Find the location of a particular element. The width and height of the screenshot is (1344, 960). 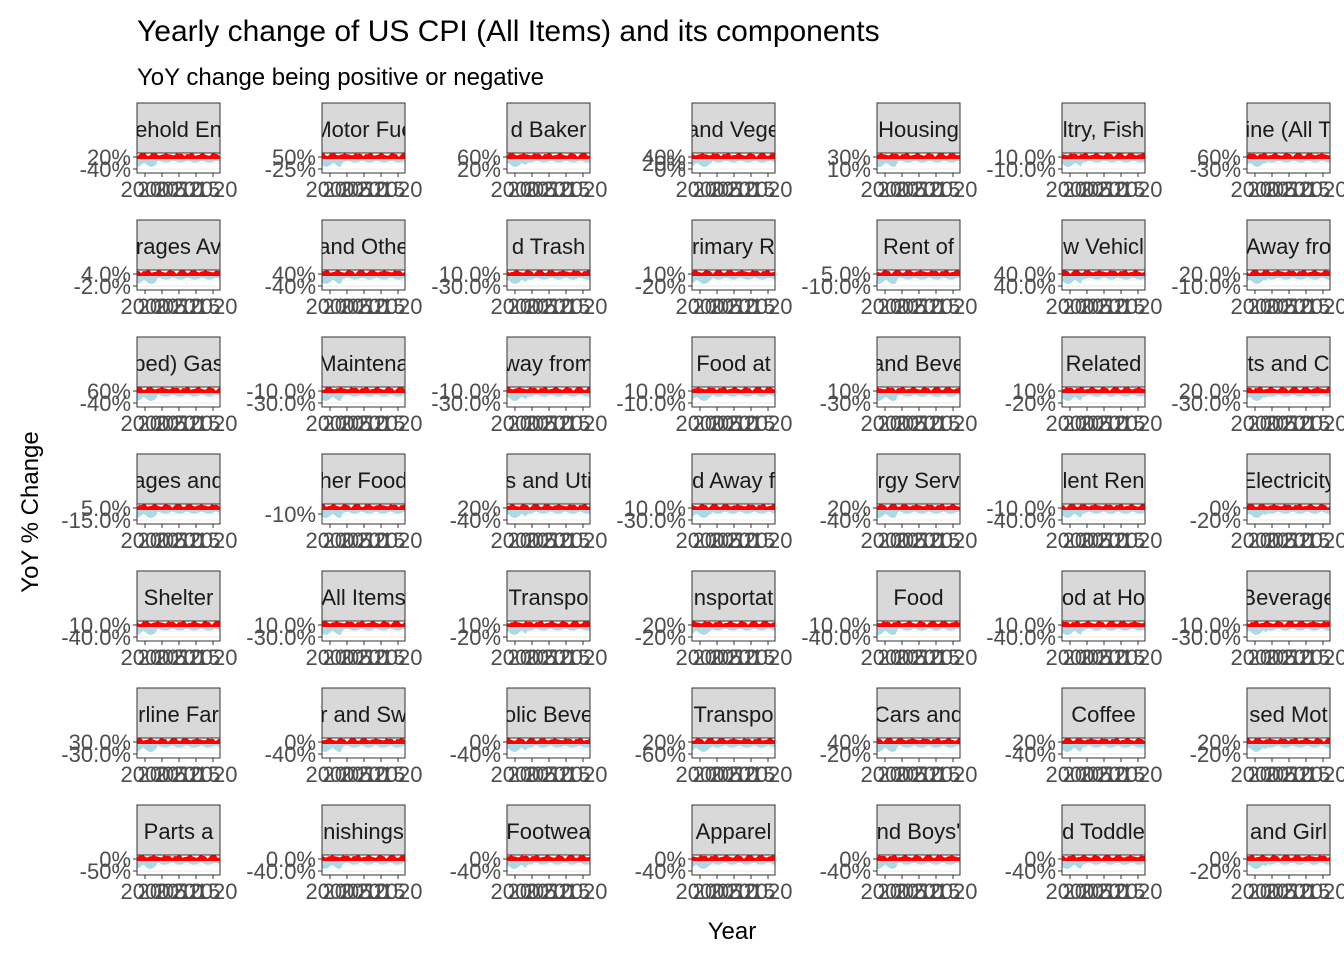

facet-strip-label: Electricity is located at coordinates (1288, 480).